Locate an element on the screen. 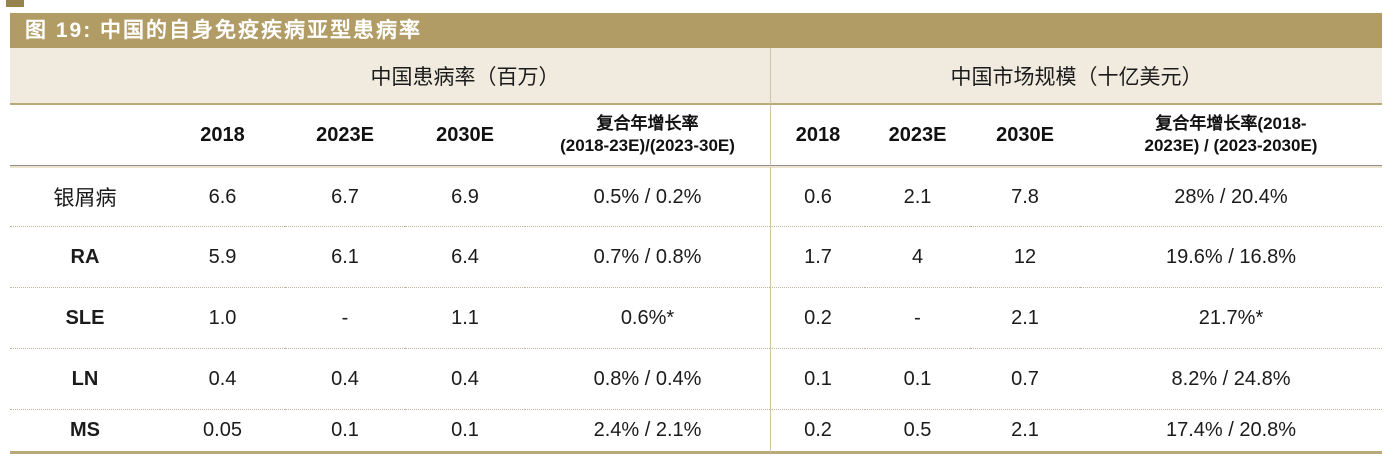 Image resolution: width=1388 pixels, height=460 pixels. col-prev-cagr: 复合年增长率 (2018-23E)/(2023-30E) is located at coordinates (647, 135).